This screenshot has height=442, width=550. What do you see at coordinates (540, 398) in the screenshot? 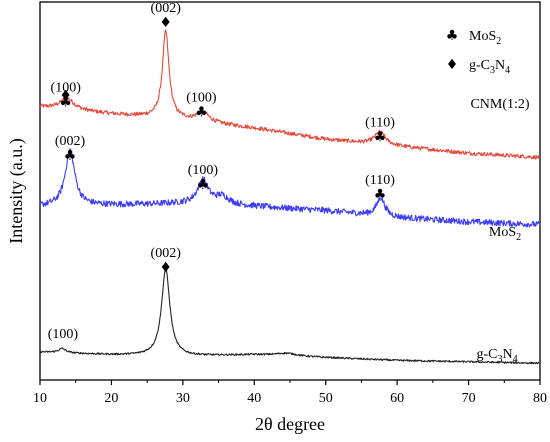
I see `x-tick-label: 80` at bounding box center [540, 398].